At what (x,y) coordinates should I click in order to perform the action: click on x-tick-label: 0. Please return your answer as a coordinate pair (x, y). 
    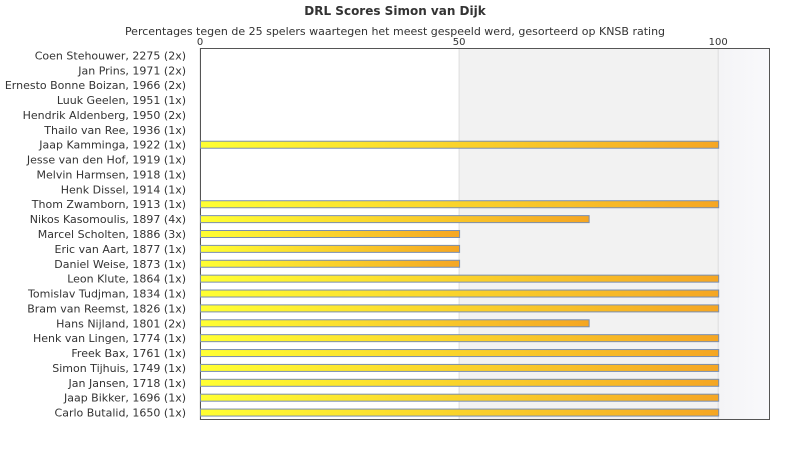
    Looking at the image, I should click on (200, 42).